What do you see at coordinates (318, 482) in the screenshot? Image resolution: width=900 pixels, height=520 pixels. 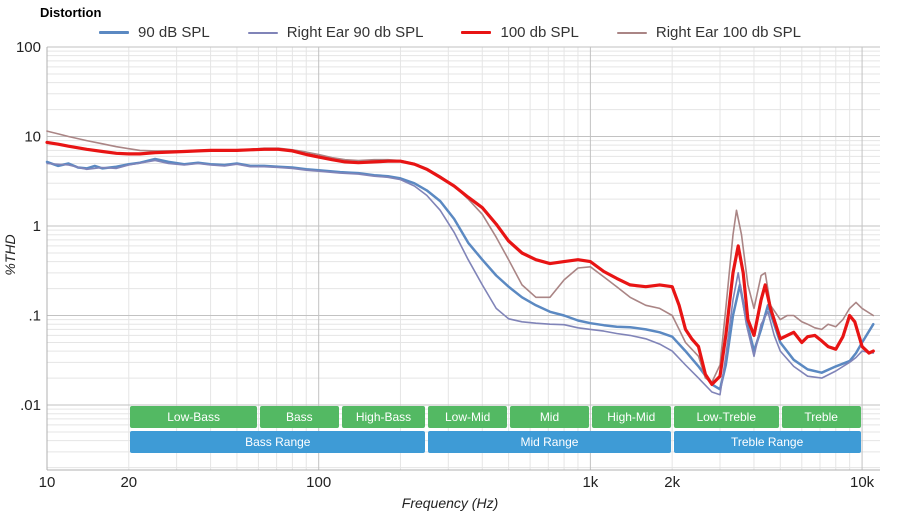 I see `x-tick-label: 100` at bounding box center [318, 482].